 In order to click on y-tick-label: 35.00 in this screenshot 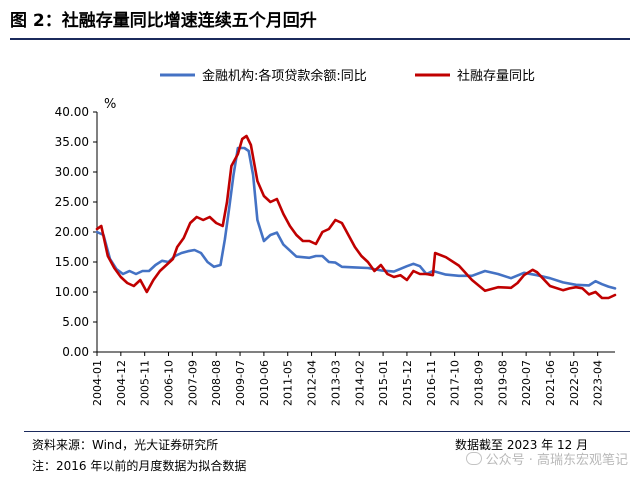, I will do `click(72, 142)`.